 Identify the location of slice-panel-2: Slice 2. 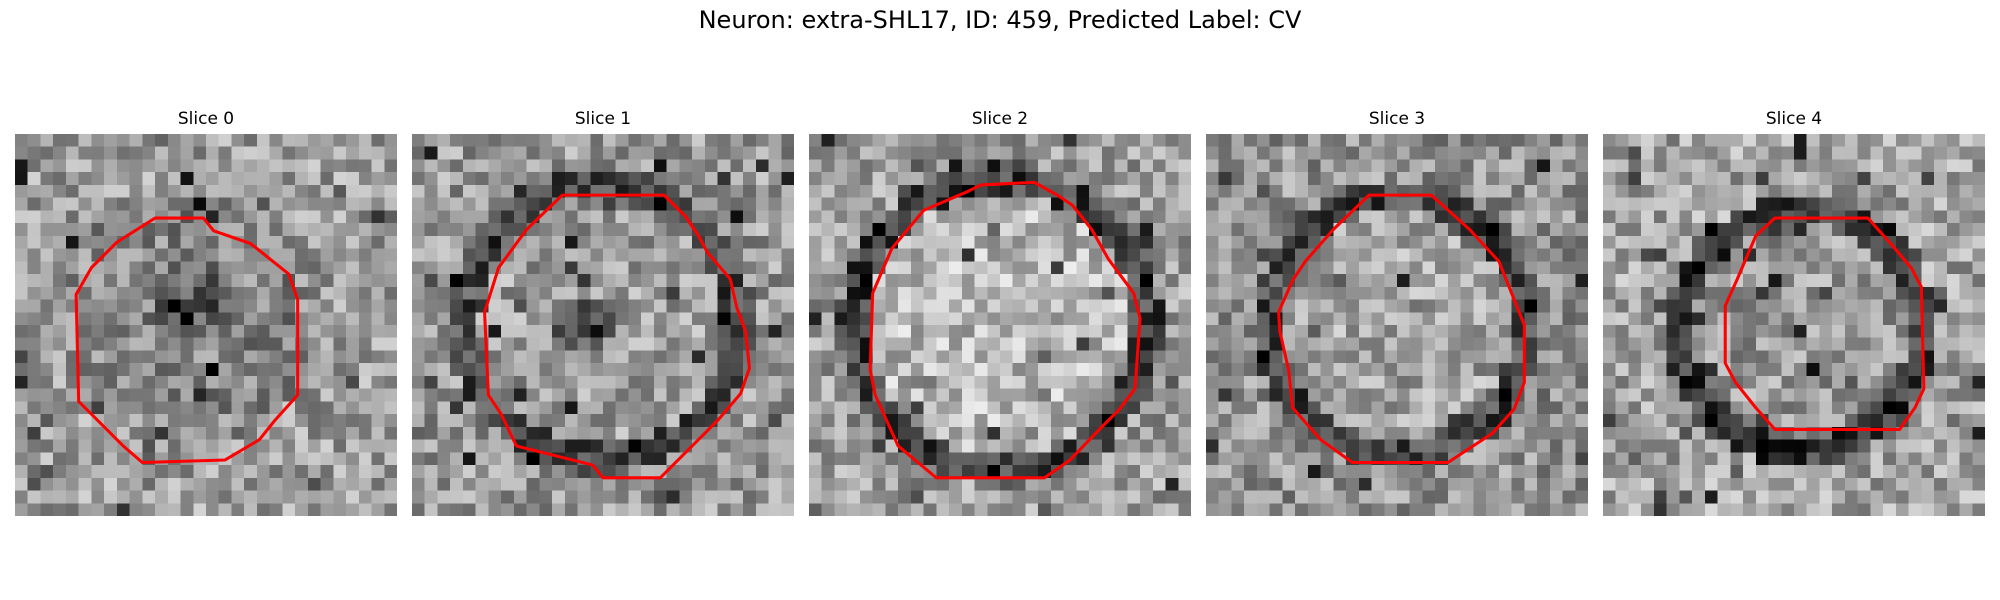
(1000, 311).